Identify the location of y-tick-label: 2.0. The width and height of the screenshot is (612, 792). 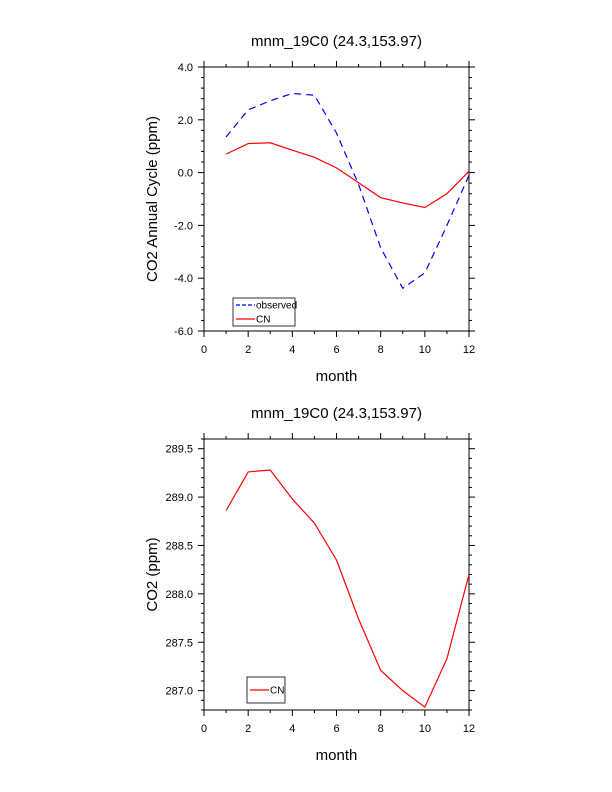
(185, 121).